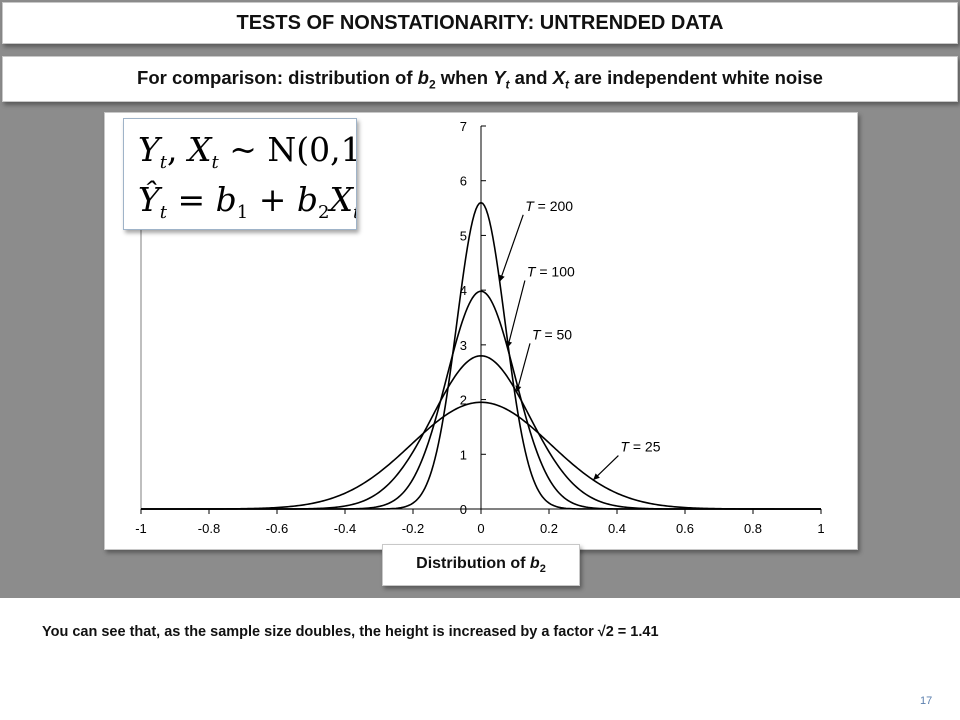 This screenshot has height=720, width=960. I want to click on xlabel-box: Distribution of b2, so click(481, 565).